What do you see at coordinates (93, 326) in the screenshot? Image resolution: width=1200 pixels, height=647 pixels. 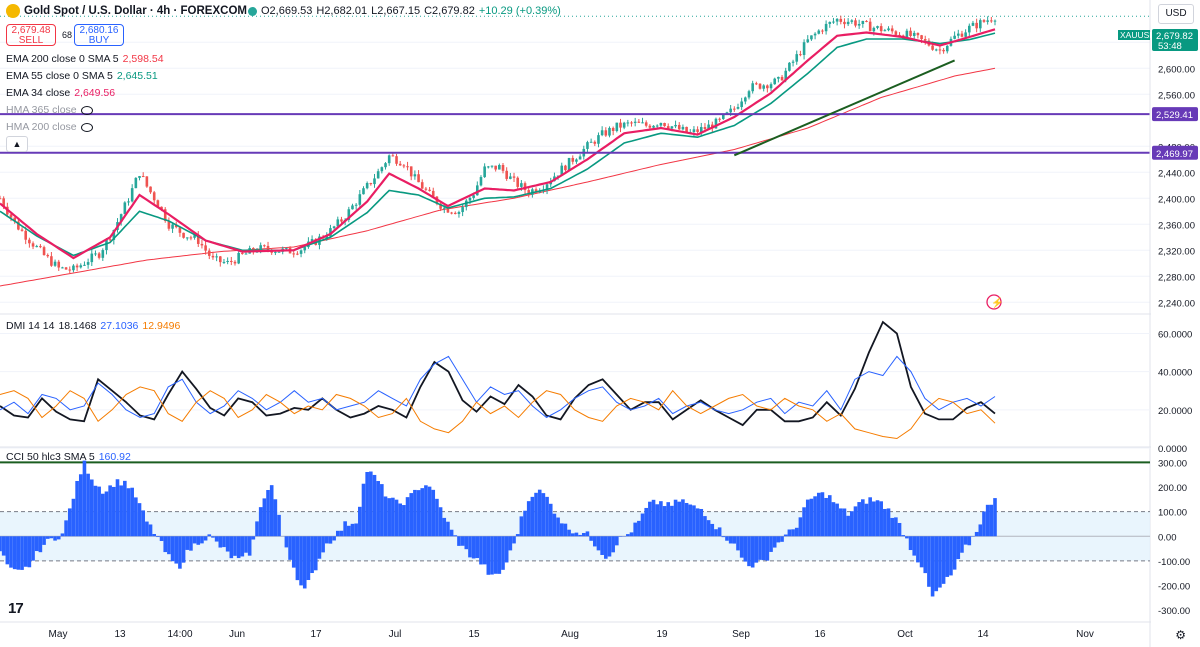 I see `legend-dmi: DMI 14 14 18.1468 27.1036 12.9496` at bounding box center [93, 326].